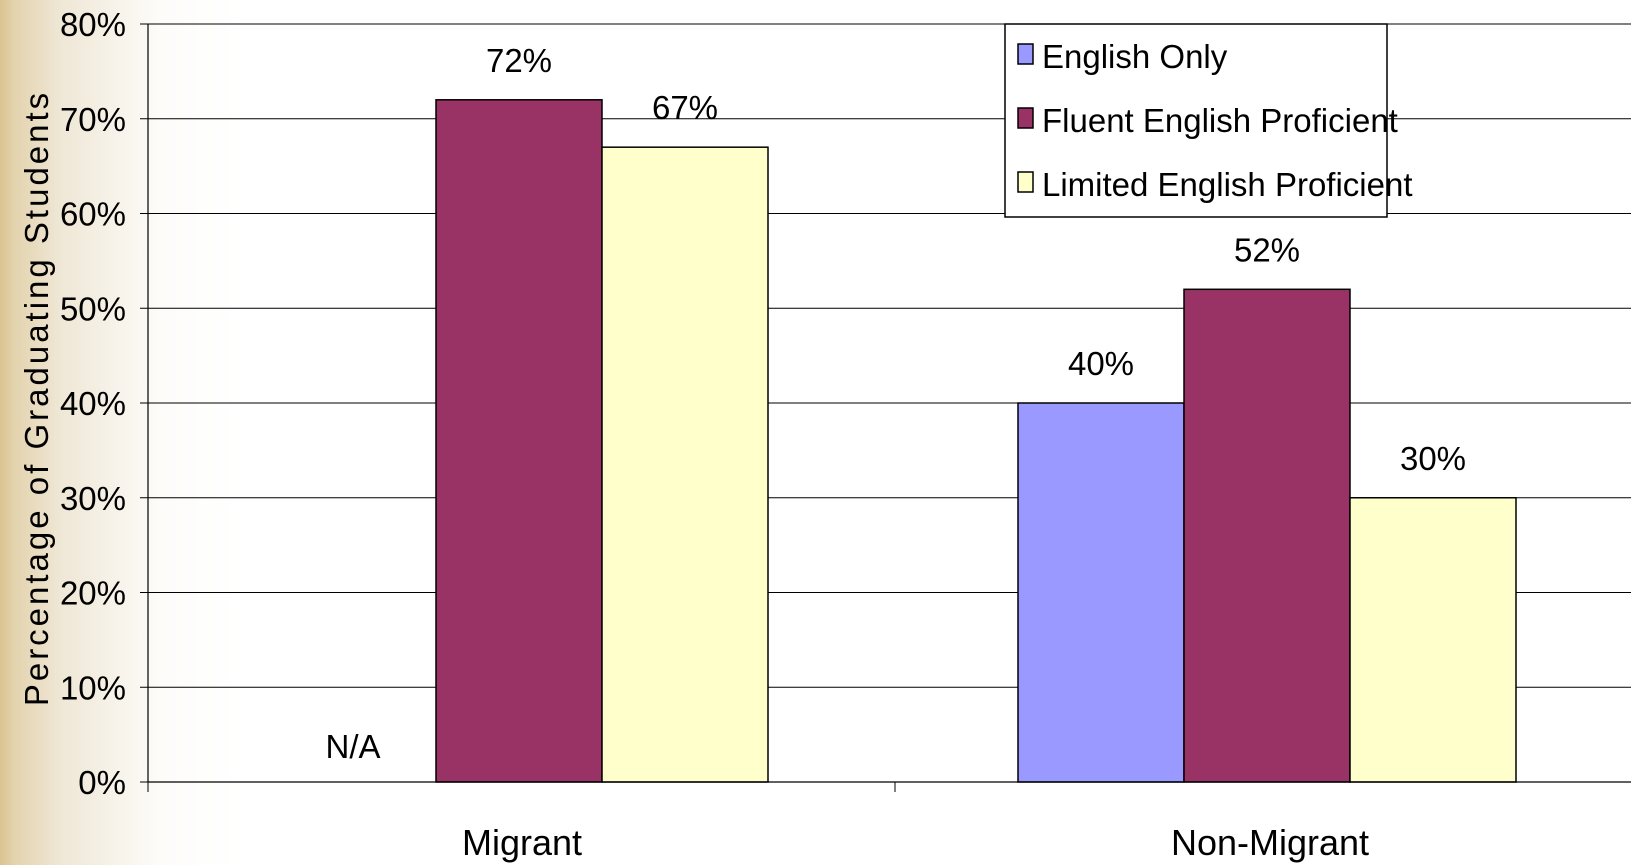 The height and width of the screenshot is (865, 1631). What do you see at coordinates (93, 214) in the screenshot?
I see `y-tick-label: 60%` at bounding box center [93, 214].